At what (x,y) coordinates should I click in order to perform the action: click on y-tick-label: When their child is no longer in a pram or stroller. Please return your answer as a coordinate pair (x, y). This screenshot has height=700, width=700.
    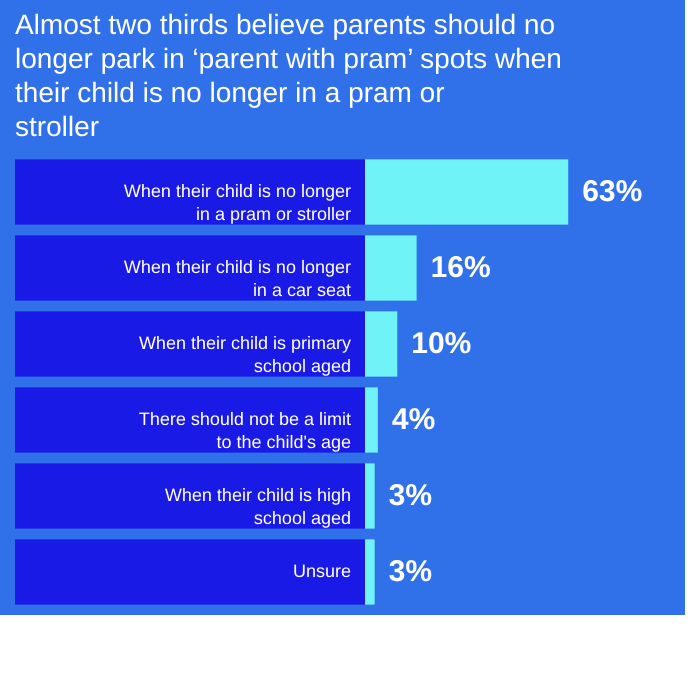
    Looking at the image, I should click on (237, 202).